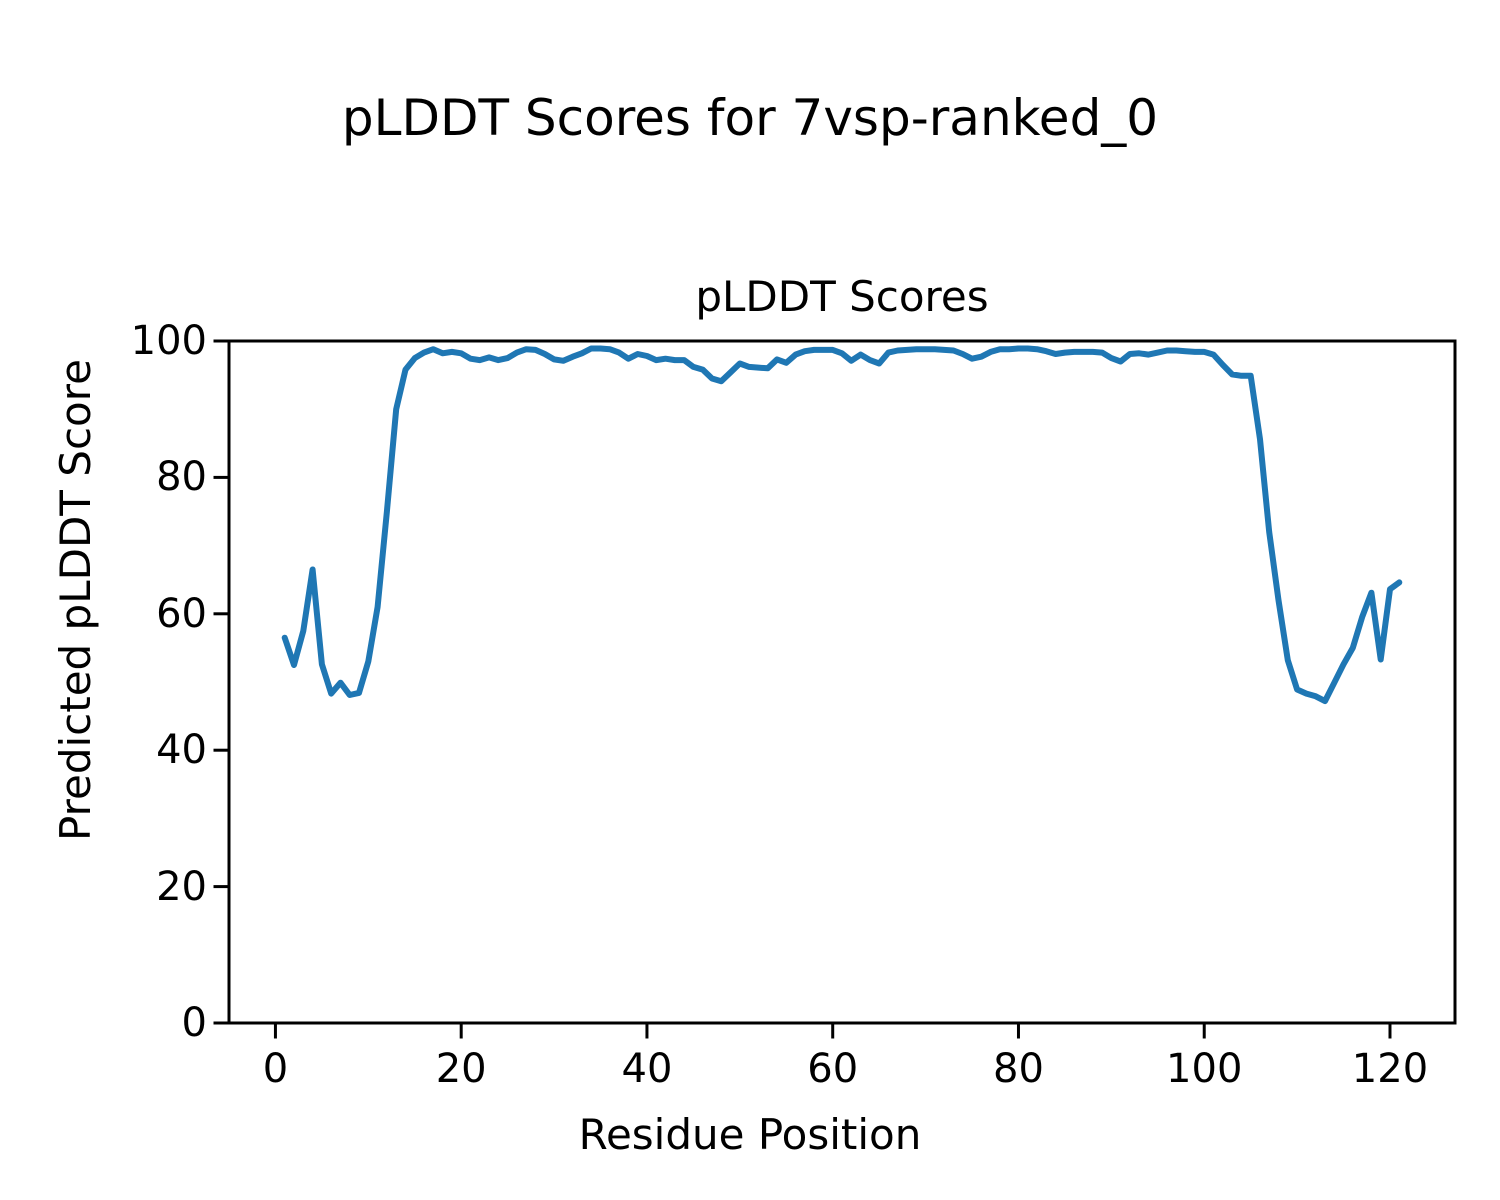 The height and width of the screenshot is (1200, 1500). Describe the element at coordinates (461, 1069) in the screenshot. I see `x-tick-label: 20` at that location.